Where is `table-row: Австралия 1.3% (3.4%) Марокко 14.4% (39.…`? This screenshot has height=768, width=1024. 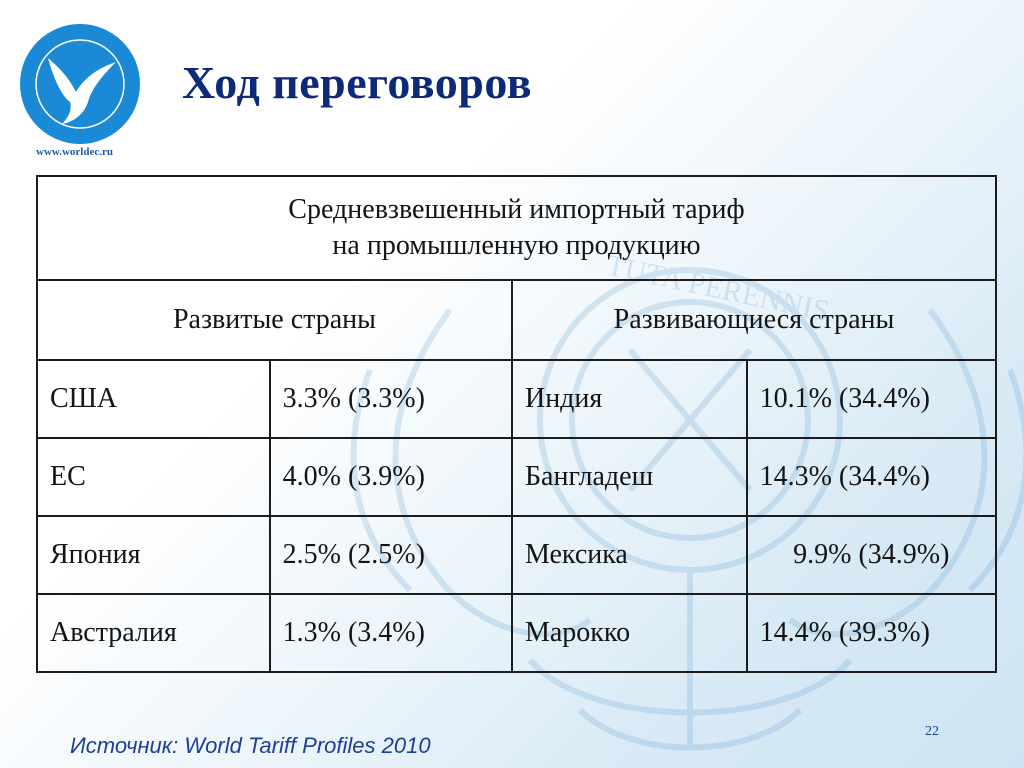 table-row: Австралия 1.3% (3.4%) Марокко 14.4% (39.… is located at coordinates (517, 633).